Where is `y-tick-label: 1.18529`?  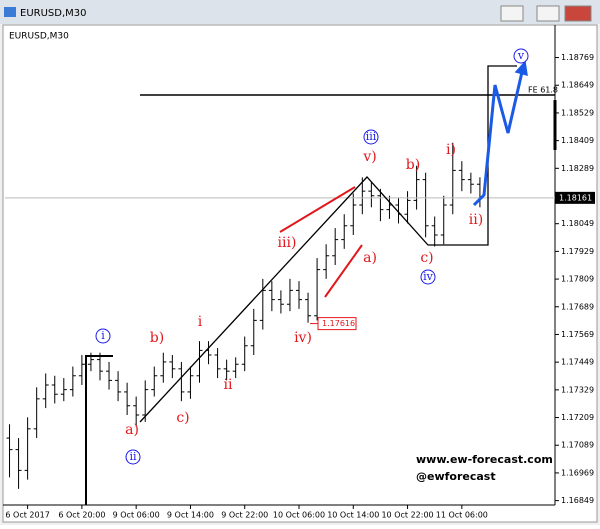 y-tick-label: 1.18529 is located at coordinates (577, 112).